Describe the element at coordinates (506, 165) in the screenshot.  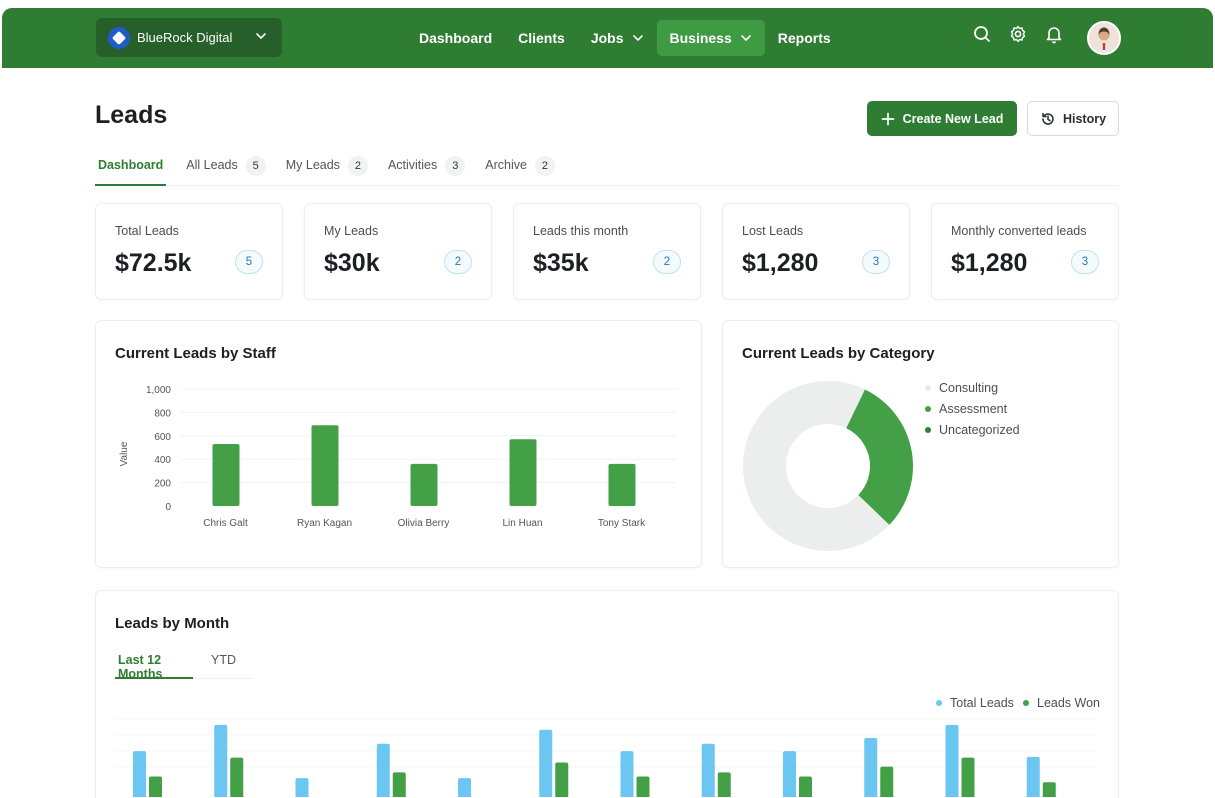
I see `tab-archive-label: Archive` at that location.